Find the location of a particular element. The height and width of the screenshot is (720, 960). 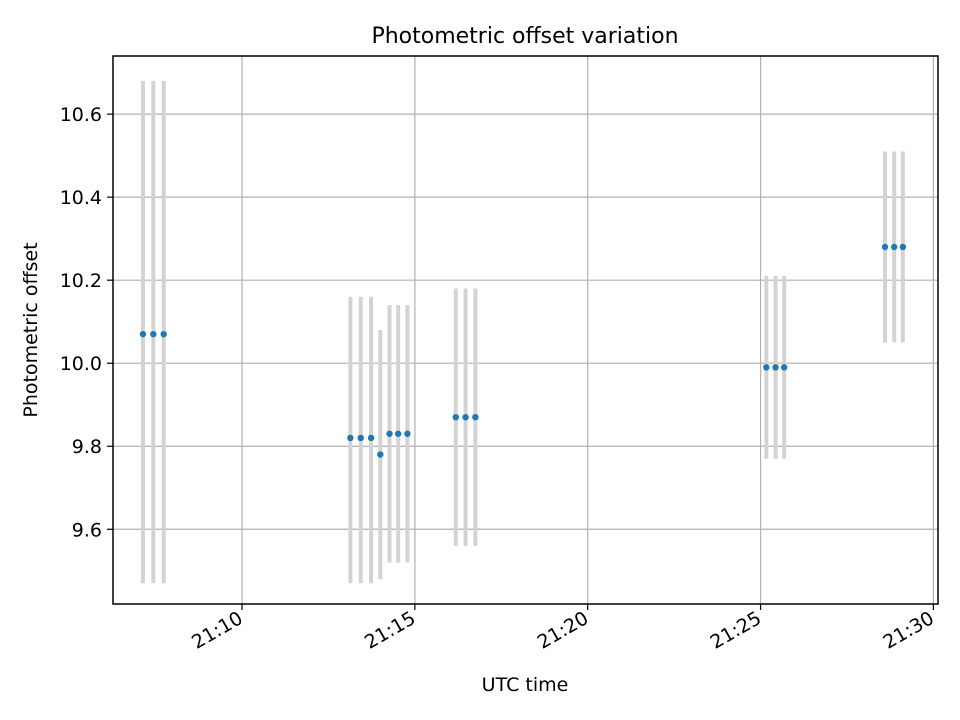

y-tick-label: 10.6 is located at coordinates (81, 115).